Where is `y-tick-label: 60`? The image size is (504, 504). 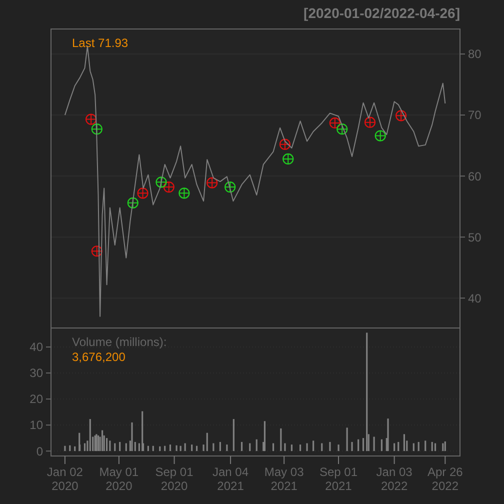
y-tick-label: 60 is located at coordinates (475, 176).